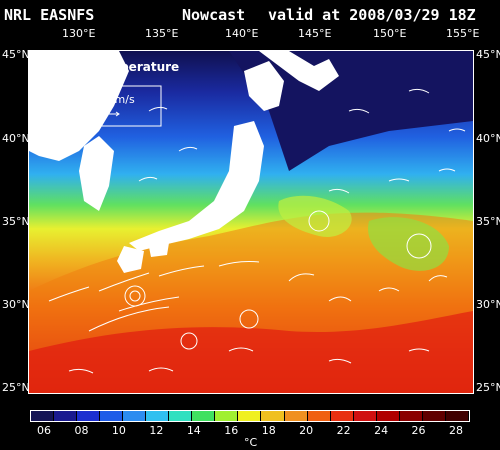 This screenshot has height=450, width=500. I want to click on mainland-asia, so click(79, 106).